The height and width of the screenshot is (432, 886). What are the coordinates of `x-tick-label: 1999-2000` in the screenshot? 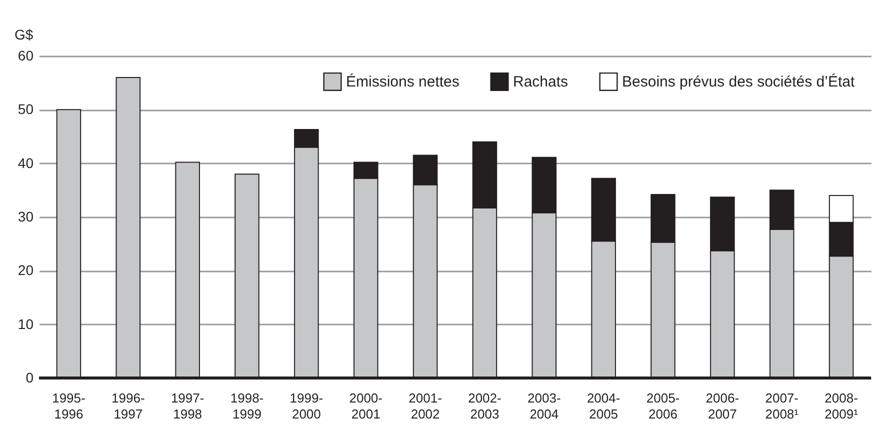 It's located at (307, 406).